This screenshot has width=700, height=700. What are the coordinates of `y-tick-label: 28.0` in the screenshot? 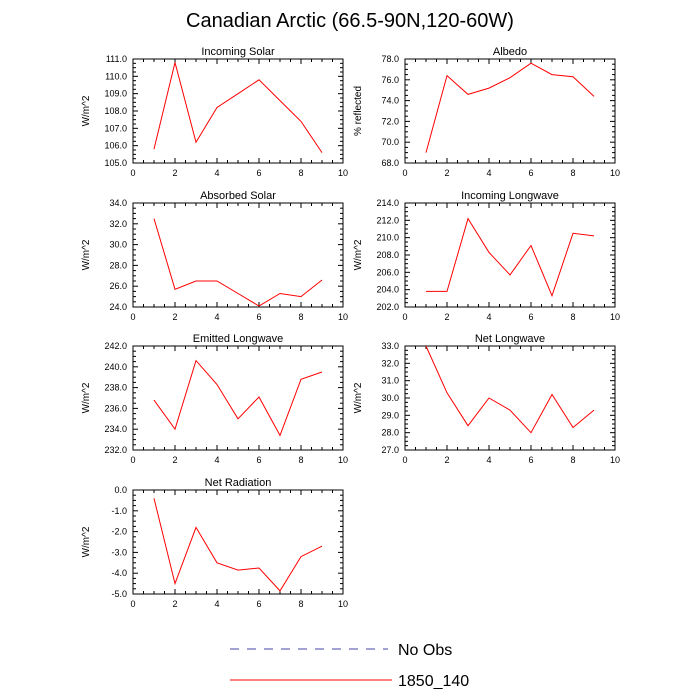 It's located at (118, 265).